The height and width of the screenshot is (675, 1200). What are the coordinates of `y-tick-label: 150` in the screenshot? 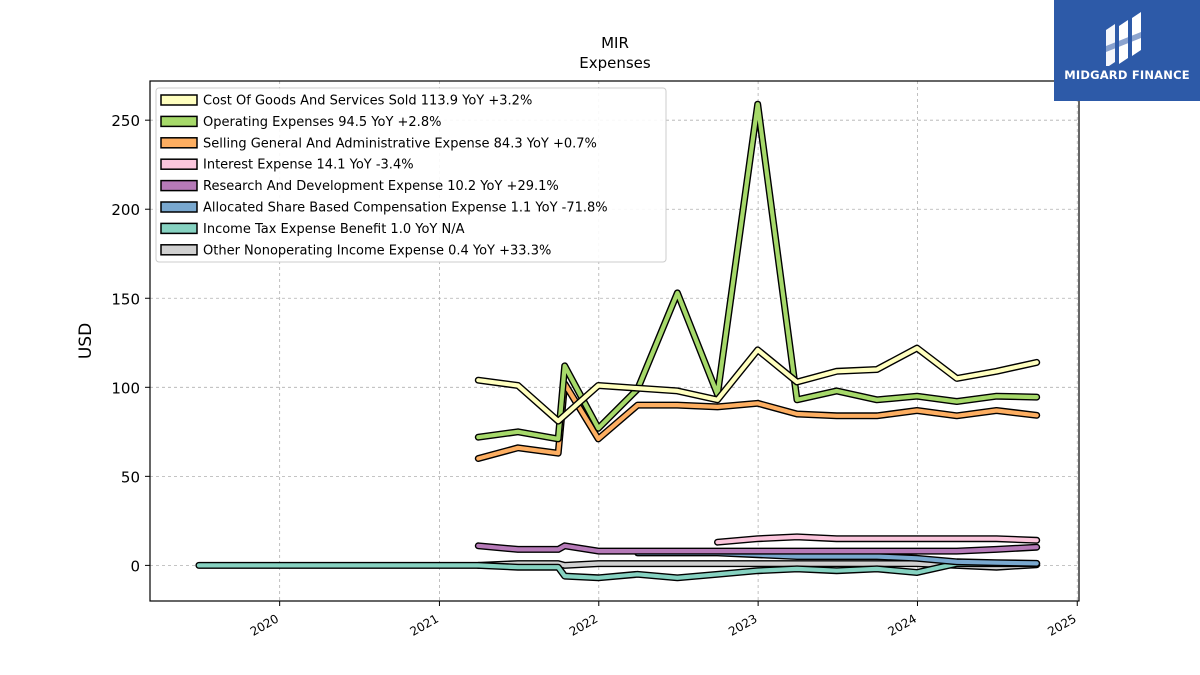 It's located at (125, 299).